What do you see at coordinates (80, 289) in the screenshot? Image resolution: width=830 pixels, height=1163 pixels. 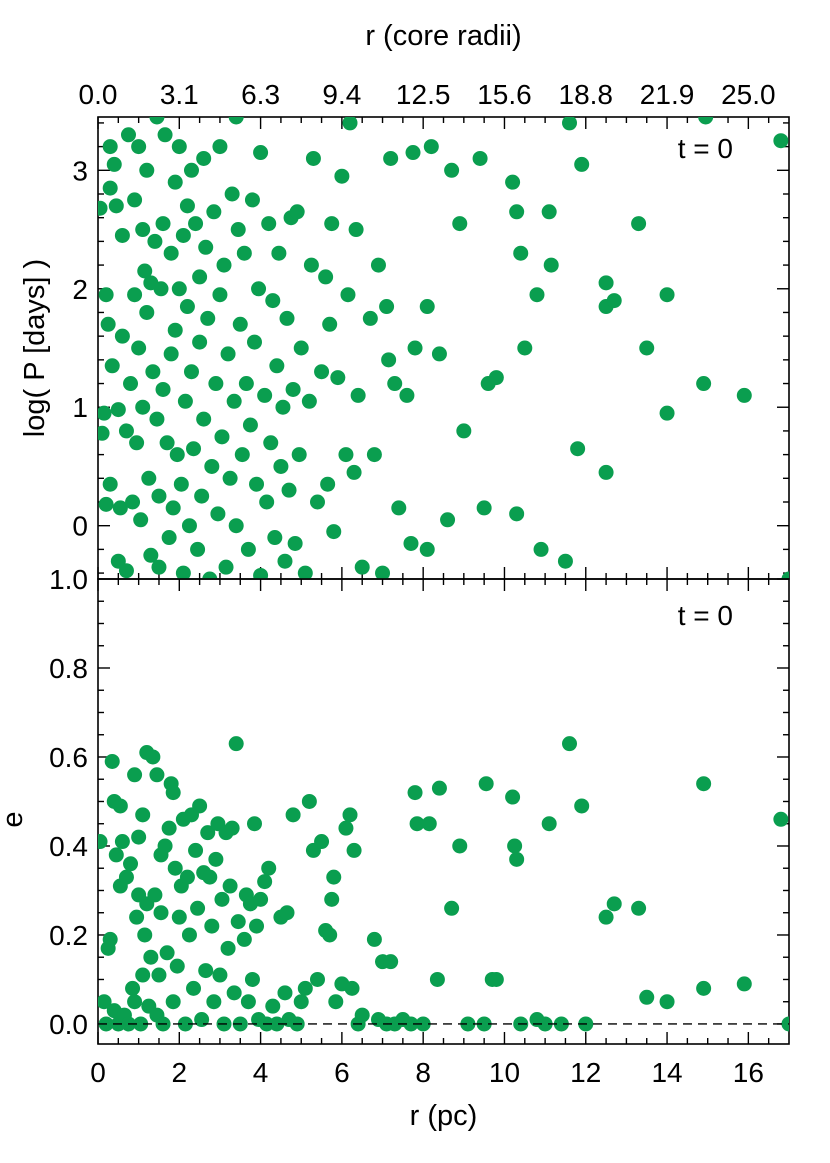 I see `top-y-tick-label: 2` at bounding box center [80, 289].